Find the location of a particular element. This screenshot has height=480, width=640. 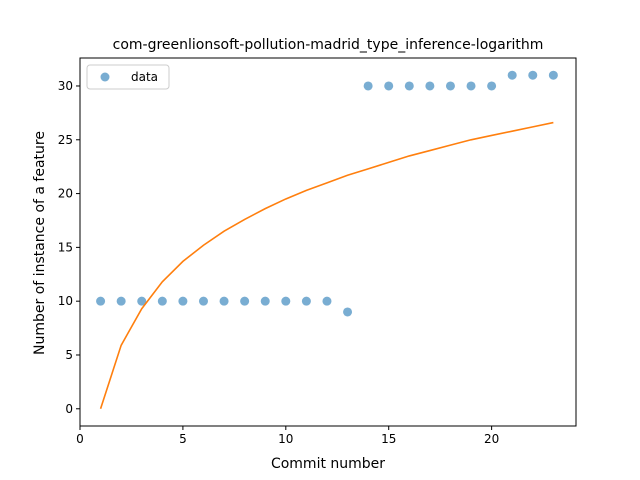

x-axis-label: Commit number is located at coordinates (328, 464).